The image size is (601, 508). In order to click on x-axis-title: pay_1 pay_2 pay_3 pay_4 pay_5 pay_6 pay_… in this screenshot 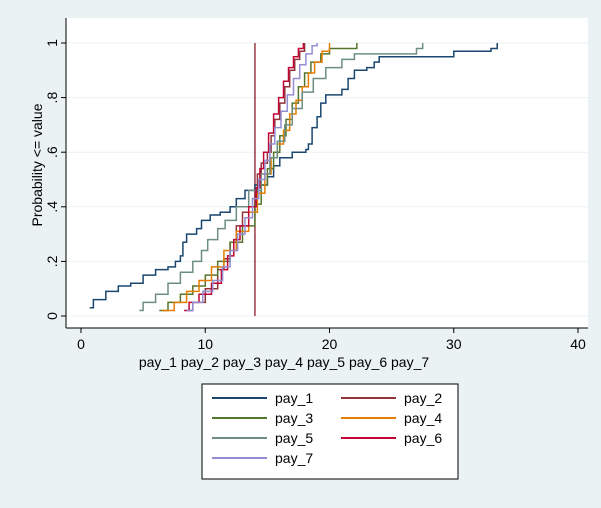, I will do `click(284, 362)`.